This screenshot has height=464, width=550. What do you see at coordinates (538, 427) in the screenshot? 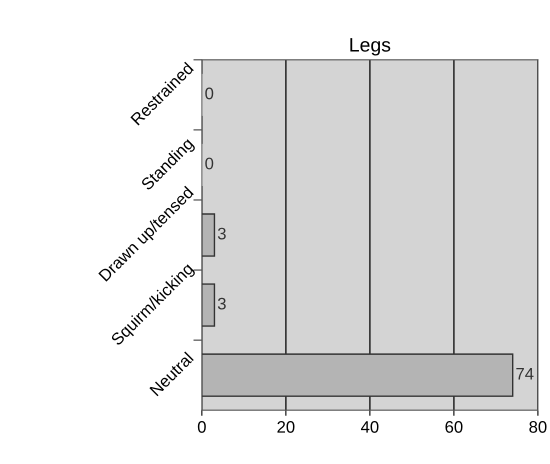
I see `x-tick-label: 80` at bounding box center [538, 427].